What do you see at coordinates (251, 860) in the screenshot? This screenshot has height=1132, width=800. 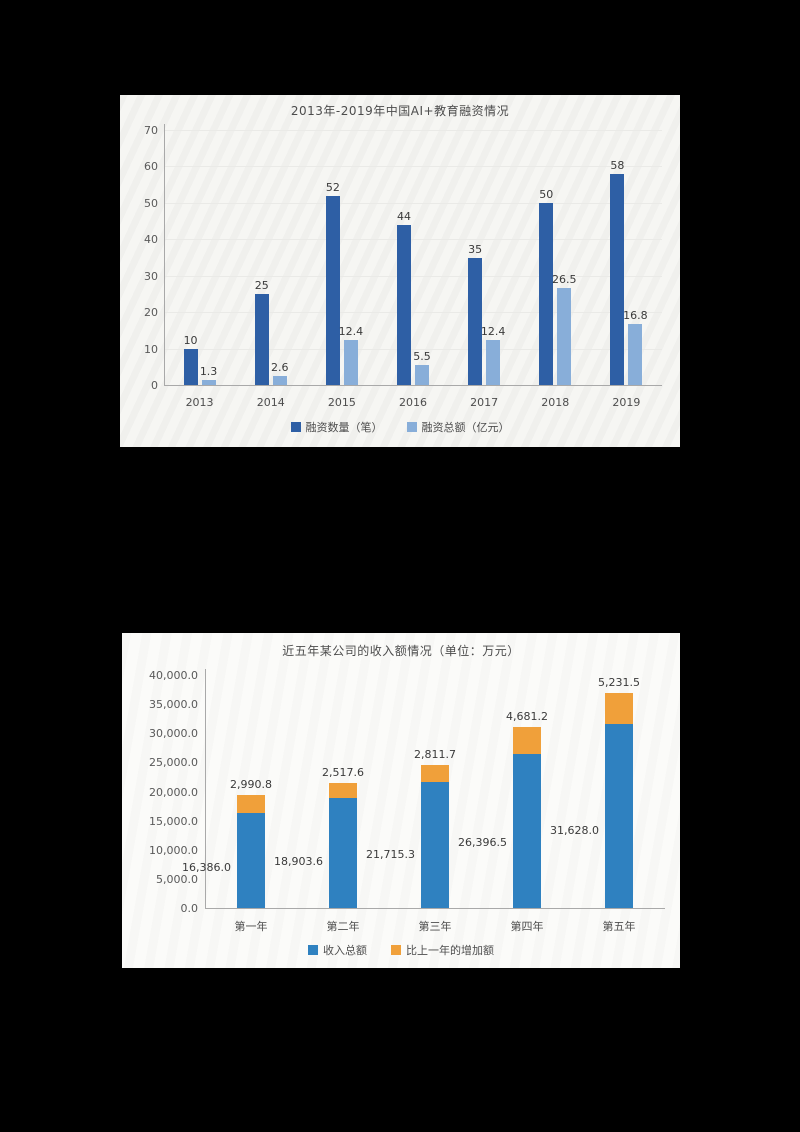 I see `bar-第一年-base` at bounding box center [251, 860].